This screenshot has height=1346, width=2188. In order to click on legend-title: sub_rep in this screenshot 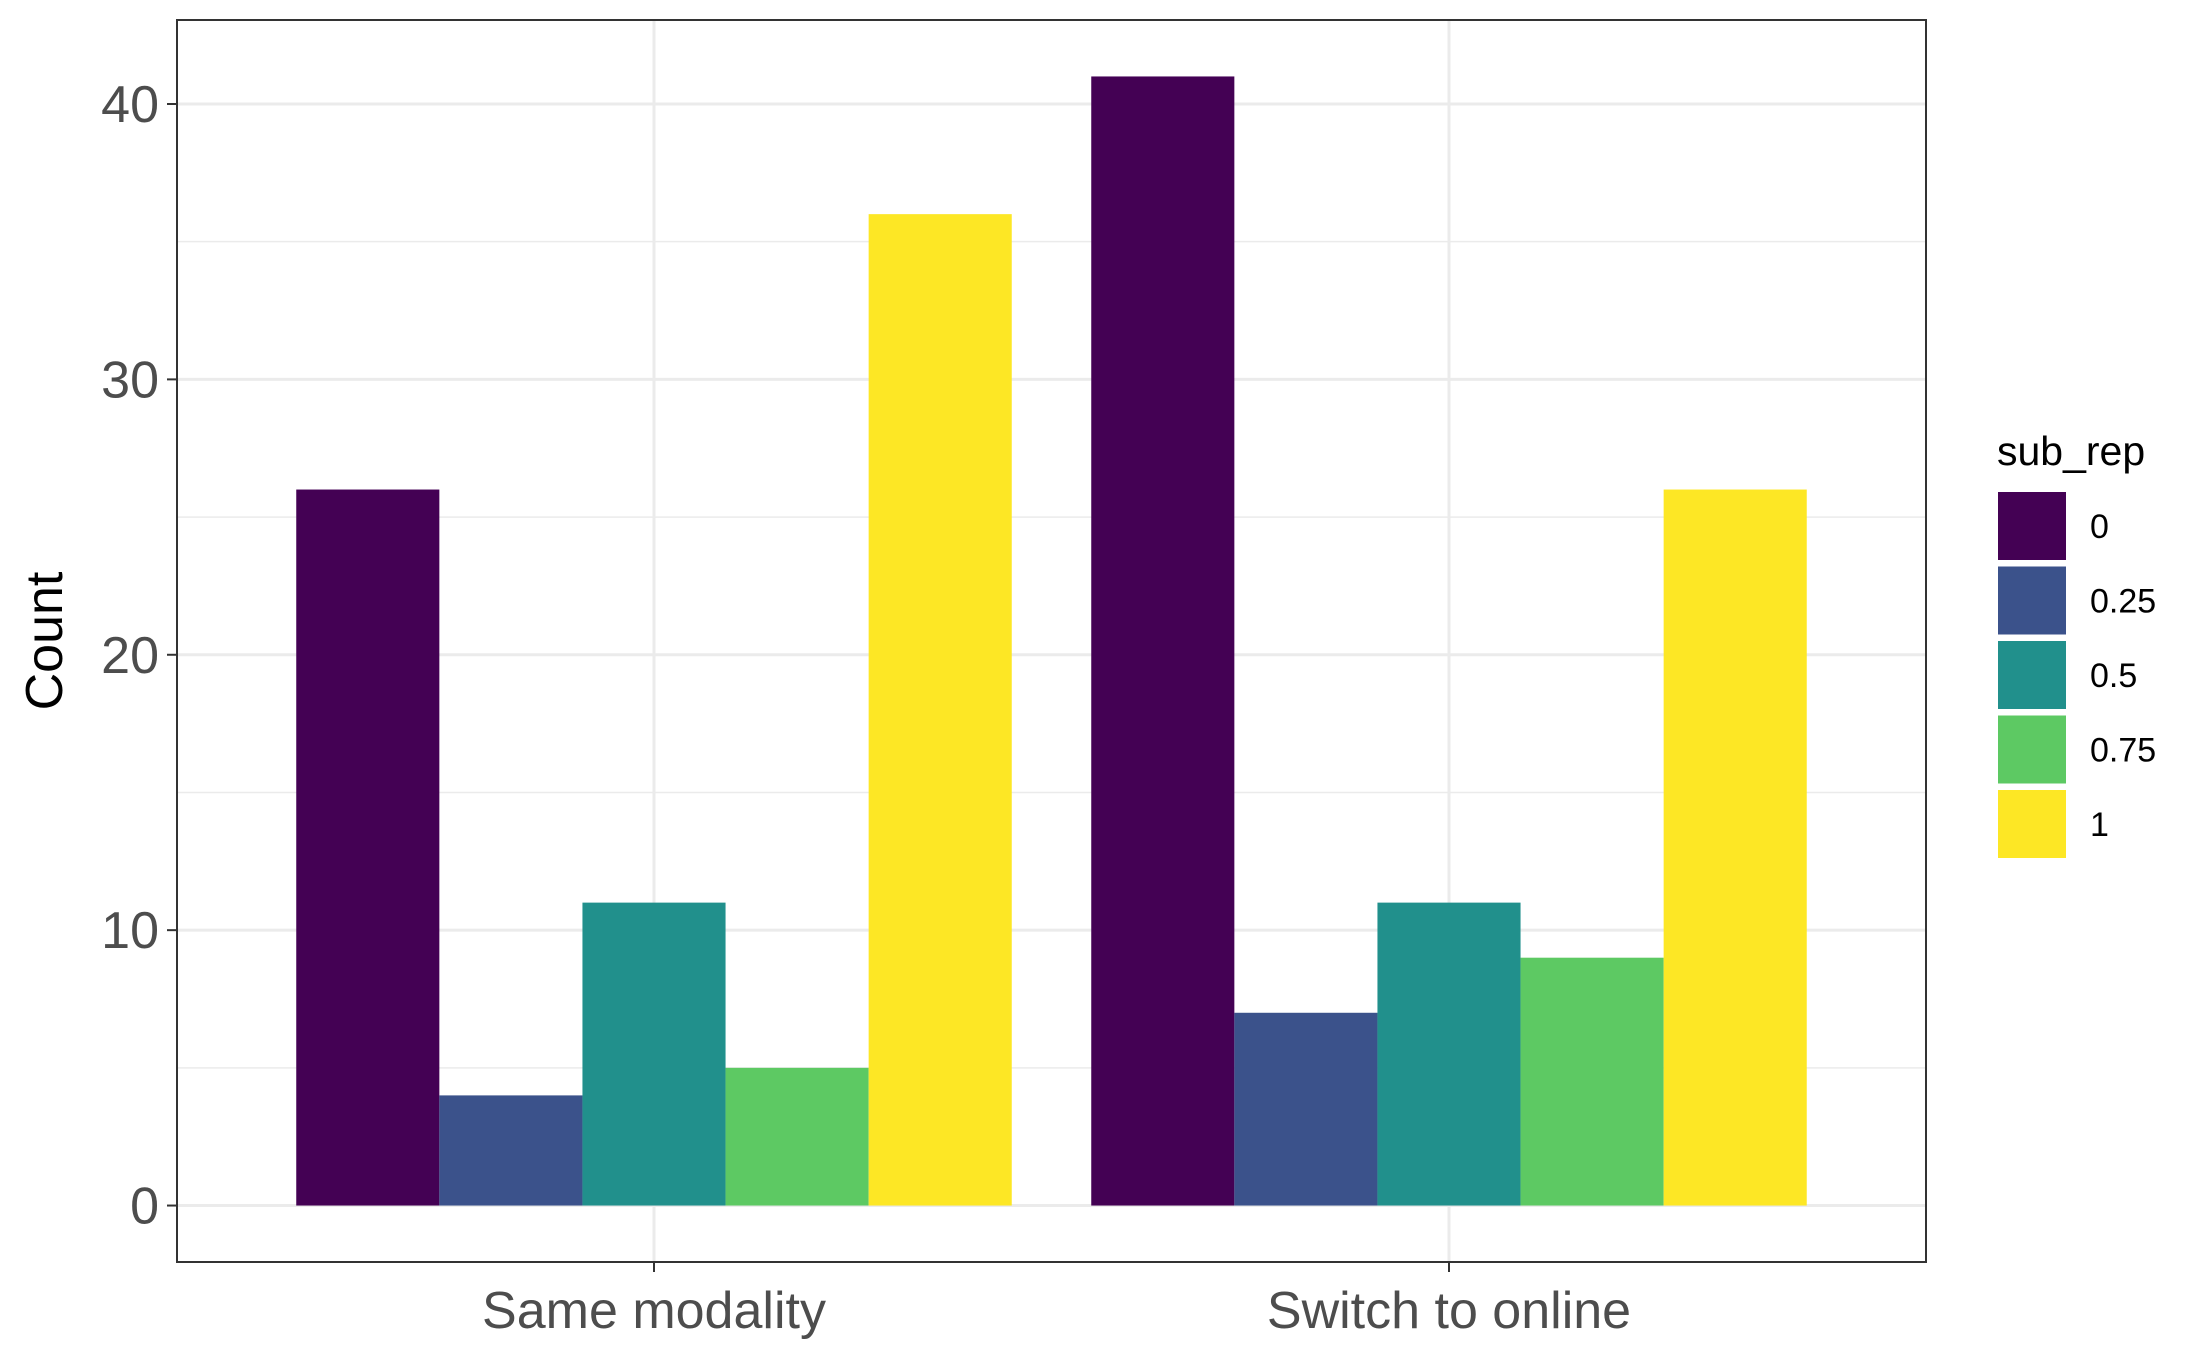, I will do `click(2071, 451)`.